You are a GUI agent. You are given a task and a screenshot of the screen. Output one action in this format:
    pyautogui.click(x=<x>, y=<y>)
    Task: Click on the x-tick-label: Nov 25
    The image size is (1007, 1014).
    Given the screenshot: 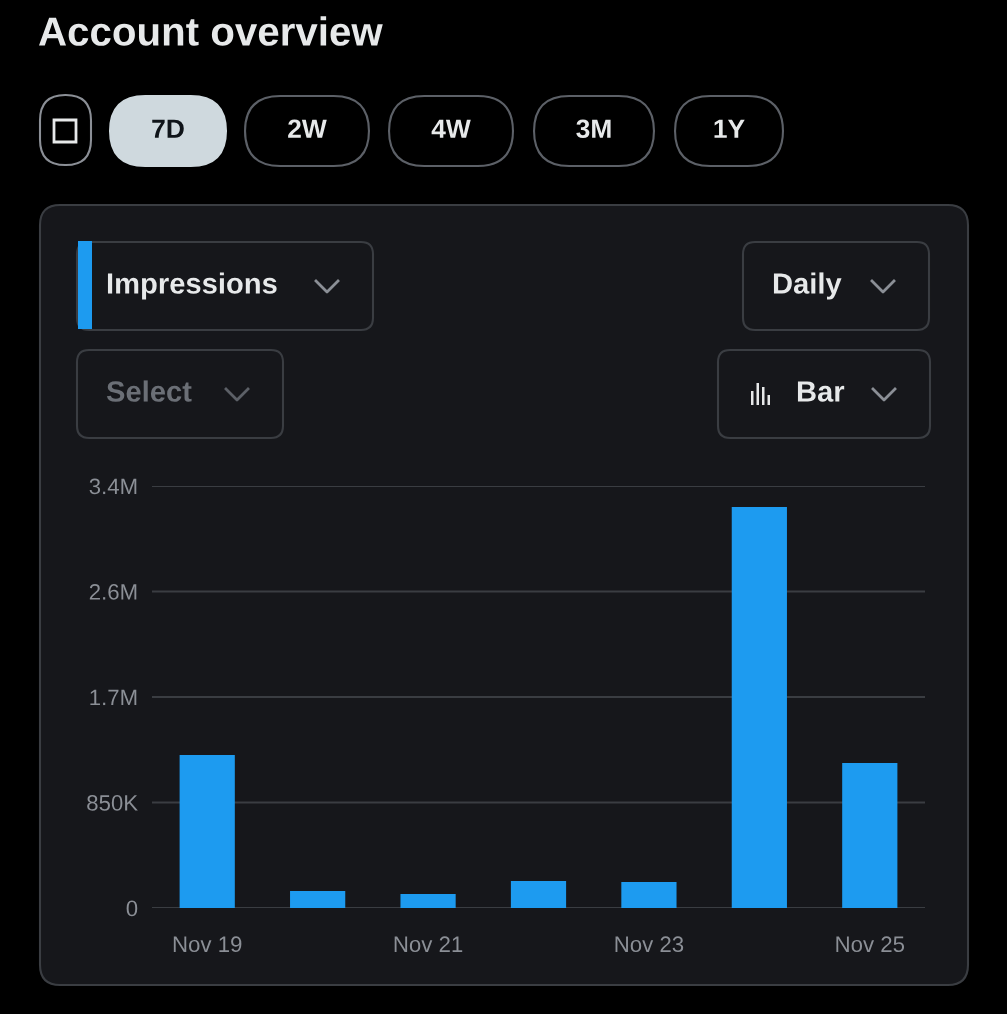 What is the action you would take?
    pyautogui.click(x=870, y=944)
    